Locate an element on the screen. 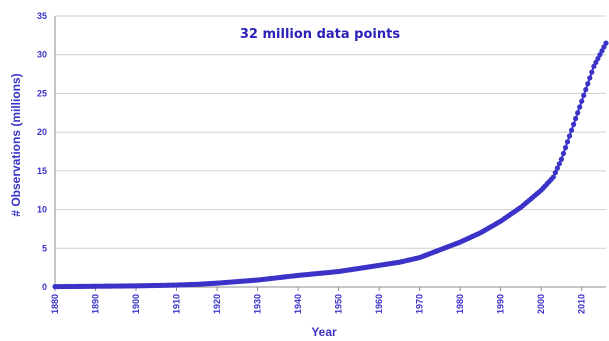  x-tick-label: 1950 is located at coordinates (339, 304).